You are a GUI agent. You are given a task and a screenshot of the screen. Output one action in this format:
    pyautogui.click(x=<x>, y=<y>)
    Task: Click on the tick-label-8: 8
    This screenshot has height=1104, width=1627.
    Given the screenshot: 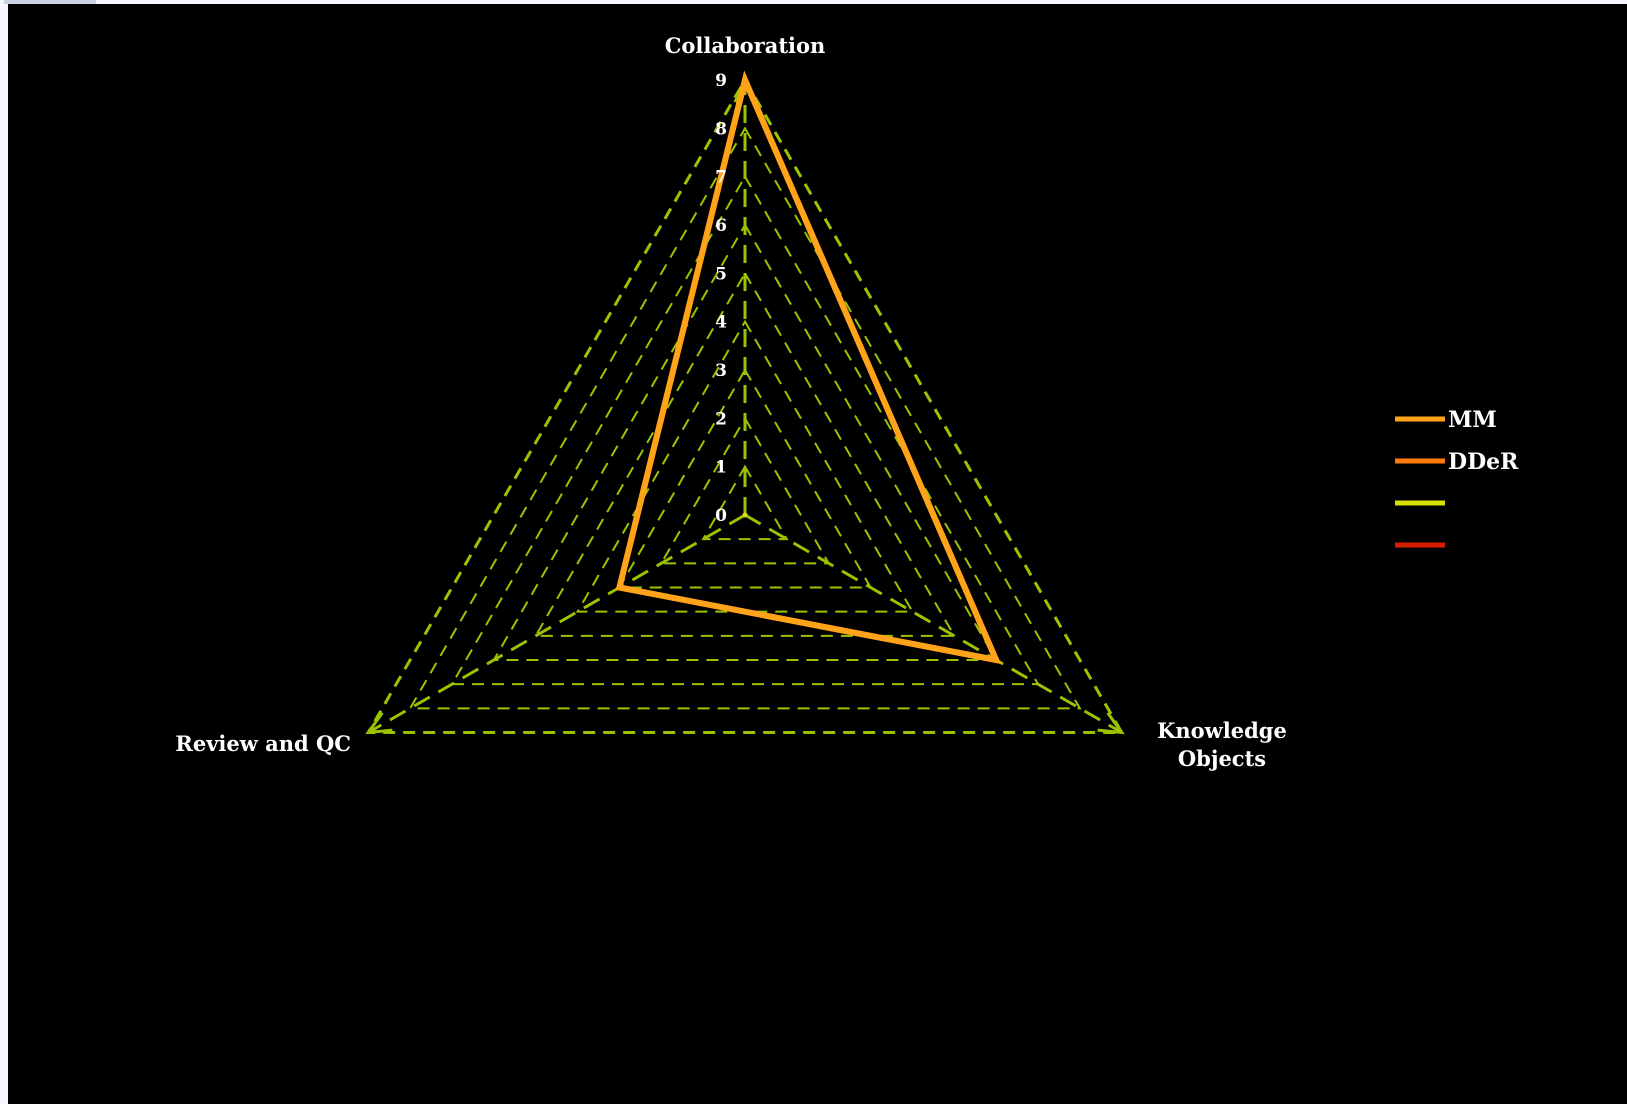 What is the action you would take?
    pyautogui.click(x=721, y=129)
    